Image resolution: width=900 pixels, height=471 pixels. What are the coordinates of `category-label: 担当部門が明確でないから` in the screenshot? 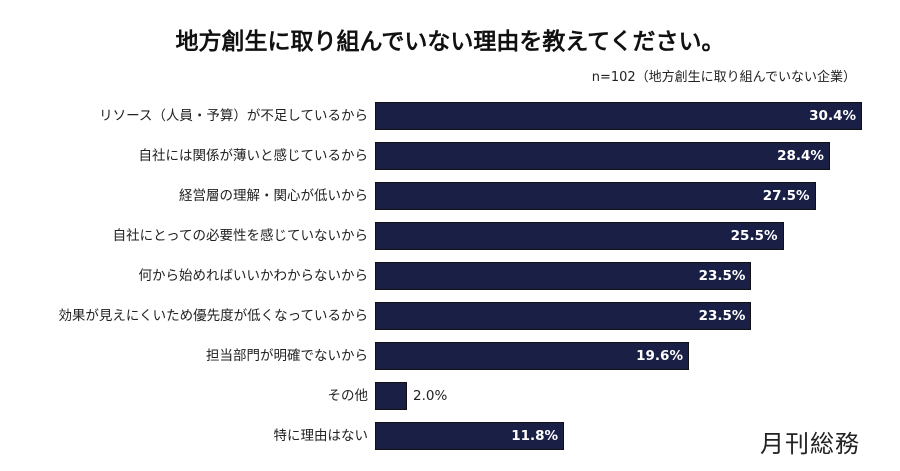 It's located at (287, 356).